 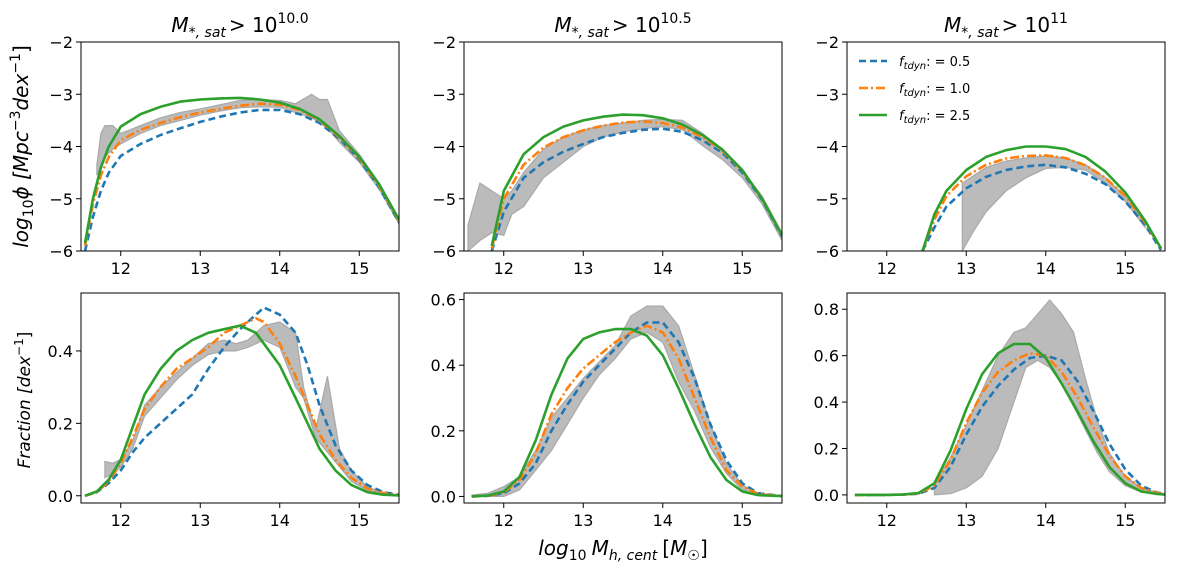 I want to click on legend-label-1: ftdyn: = 1.0, so click(x=934, y=90).